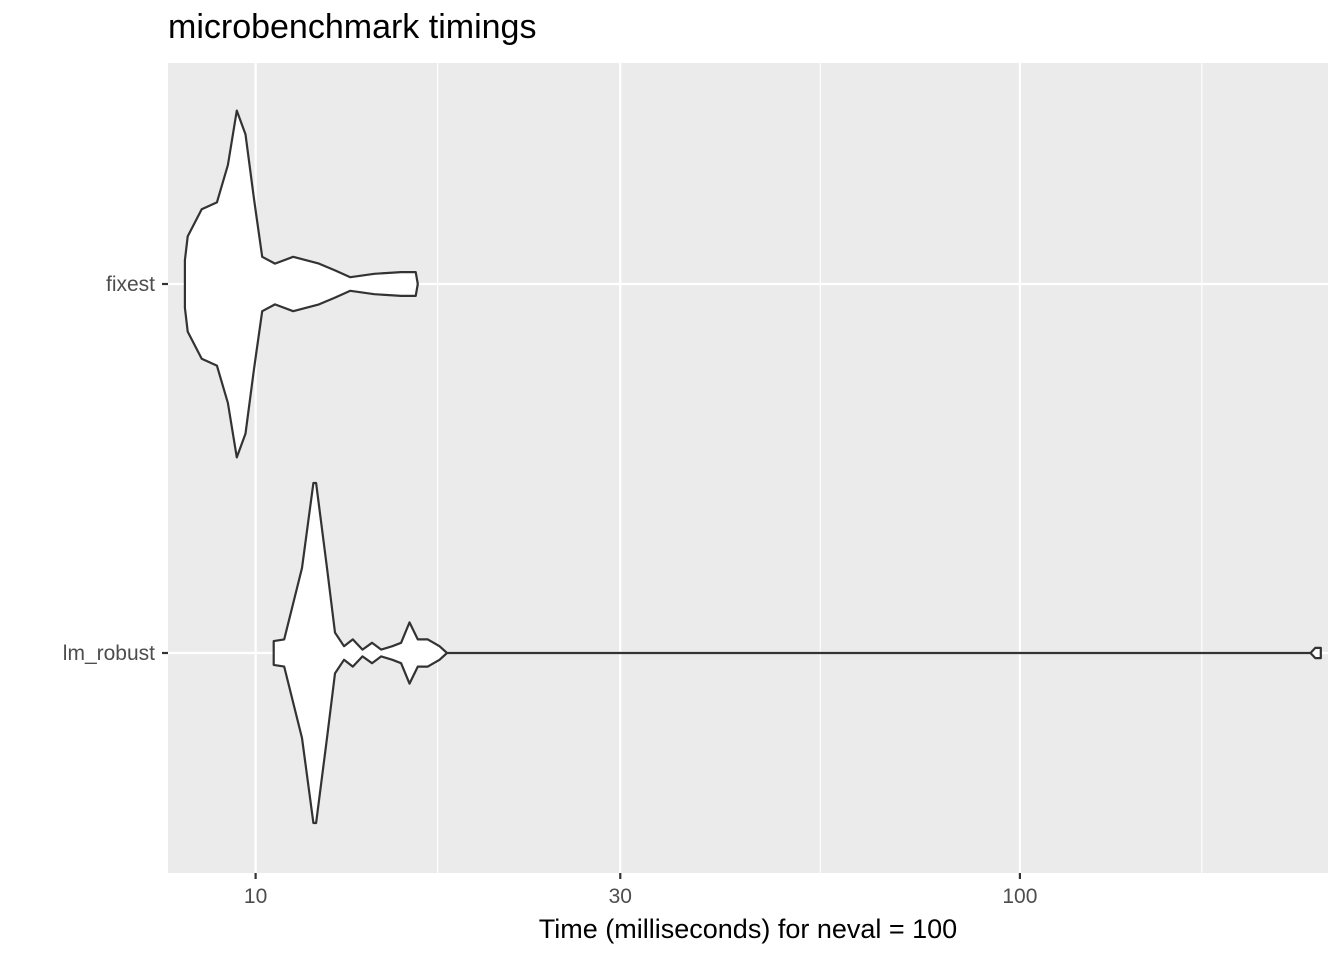 The height and width of the screenshot is (960, 1344). I want to click on x-axis-ticks, so click(638, 876).